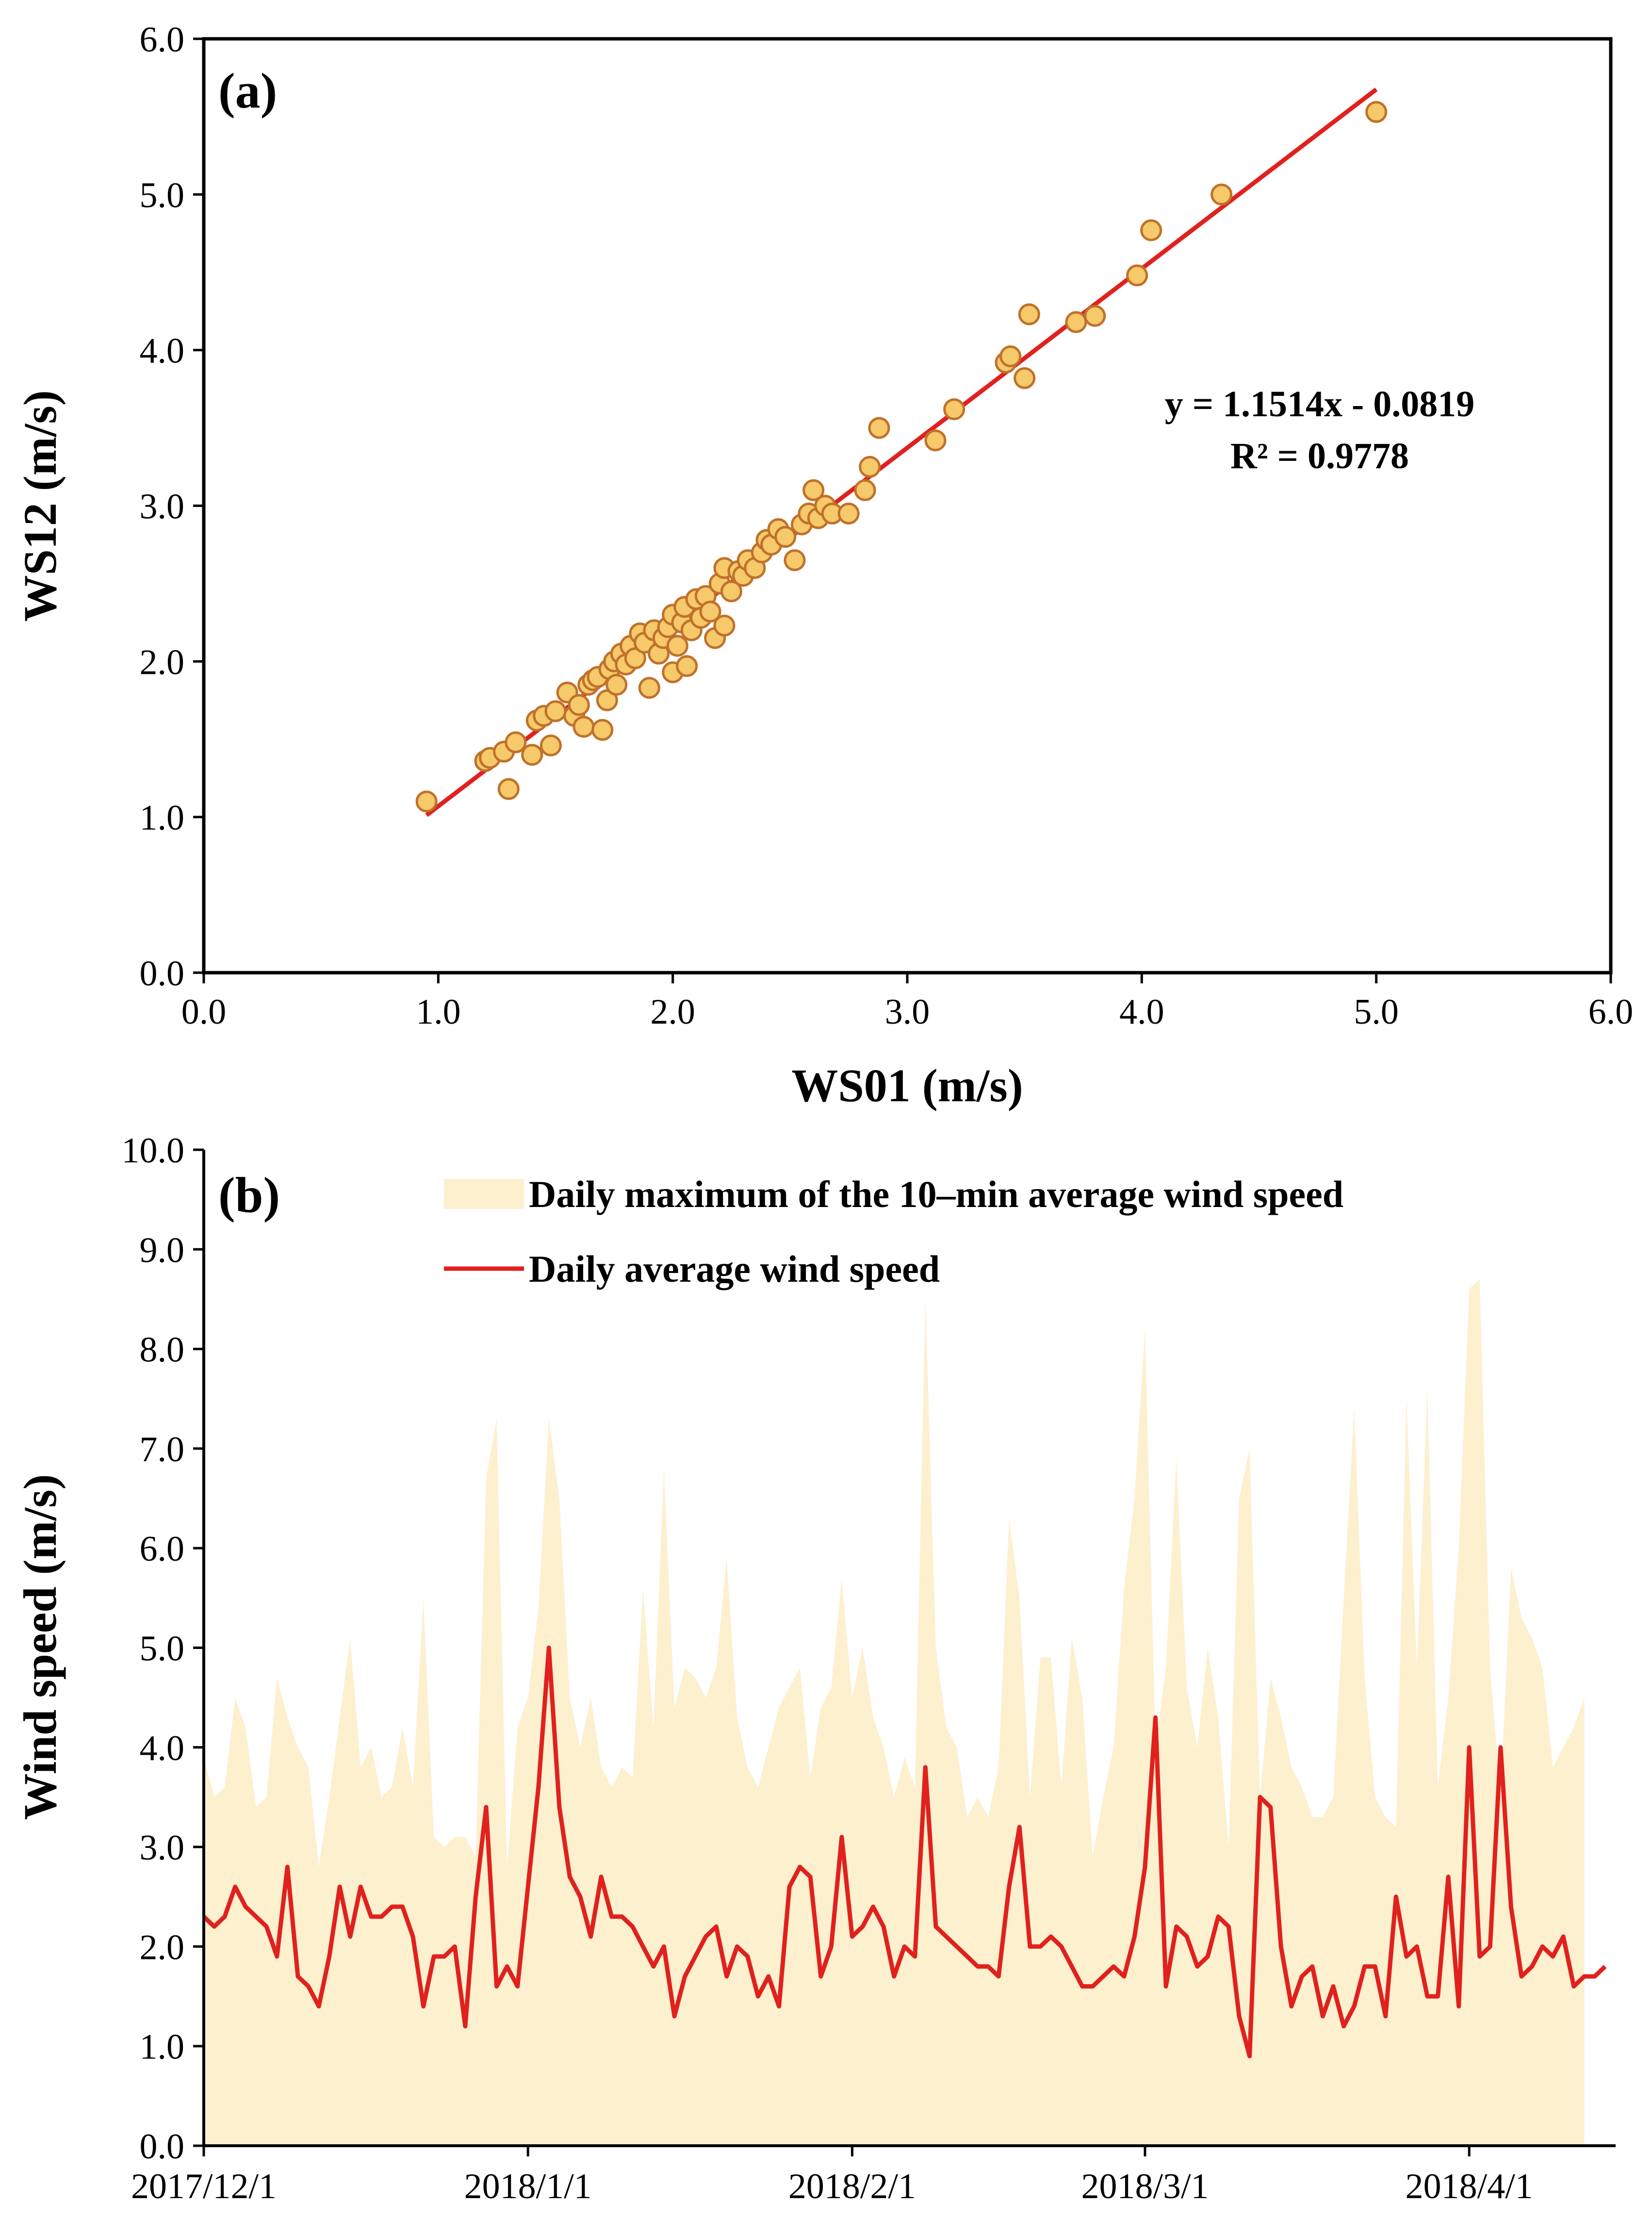 This screenshot has width=1652, height=2235. Describe the element at coordinates (1145, 2186) in the screenshot. I see `panel-b-x-tick-label: 2018/3/1` at that location.